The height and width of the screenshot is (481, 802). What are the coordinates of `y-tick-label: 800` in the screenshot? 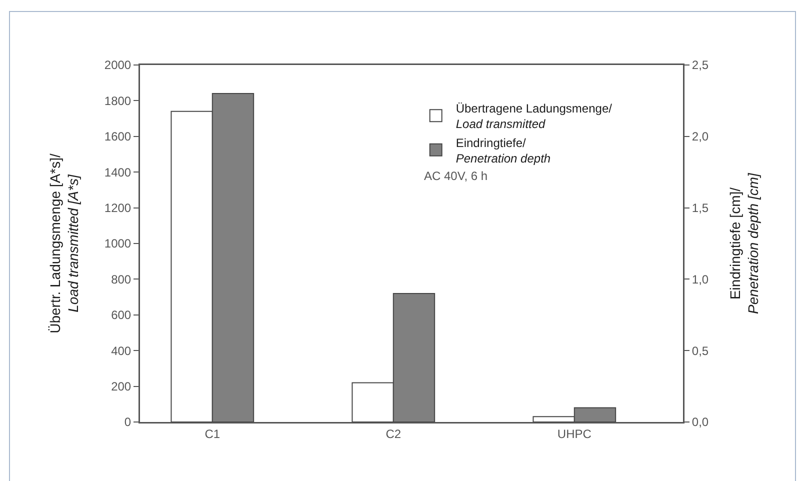 It's located at (121, 279).